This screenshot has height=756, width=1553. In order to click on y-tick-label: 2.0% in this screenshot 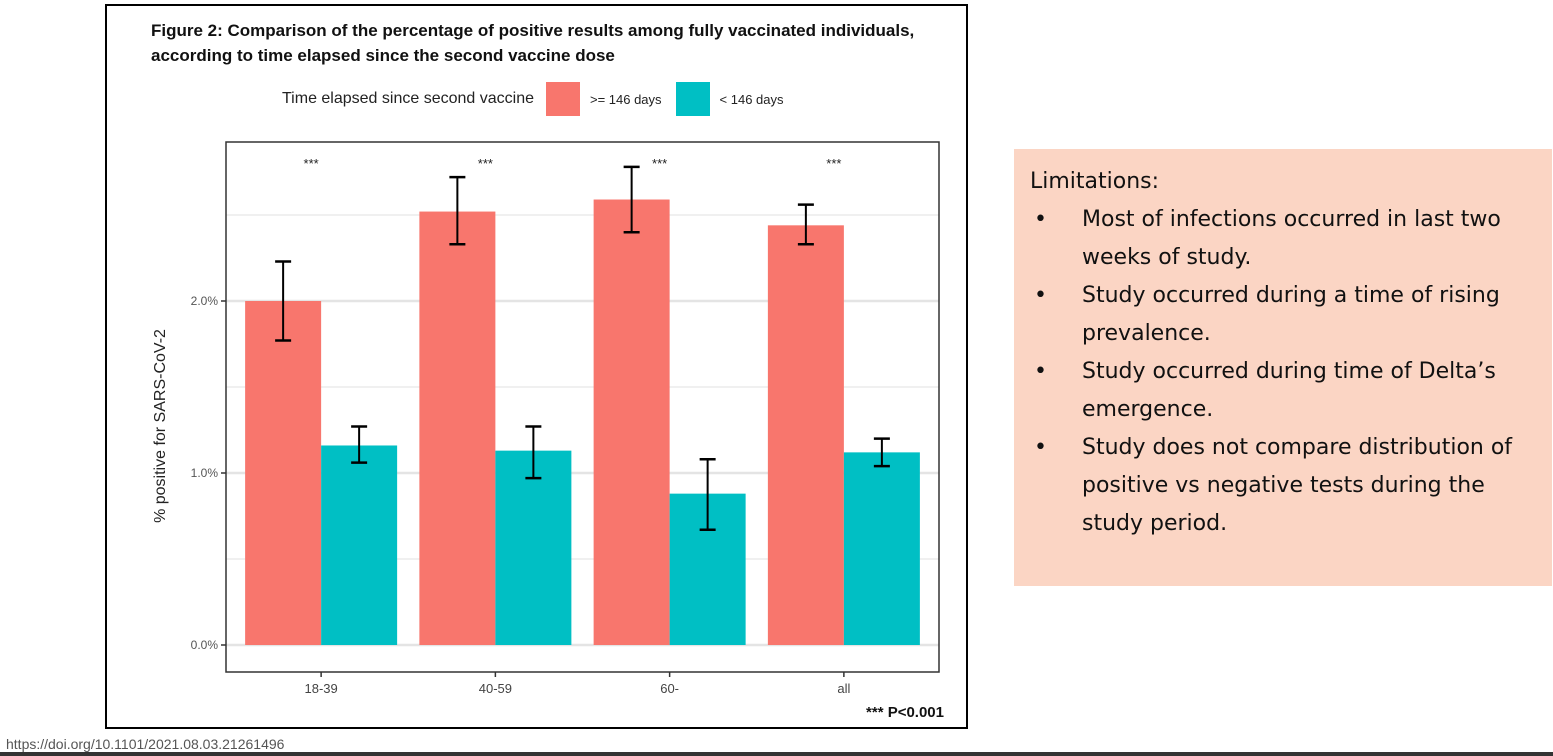, I will do `click(205, 301)`.